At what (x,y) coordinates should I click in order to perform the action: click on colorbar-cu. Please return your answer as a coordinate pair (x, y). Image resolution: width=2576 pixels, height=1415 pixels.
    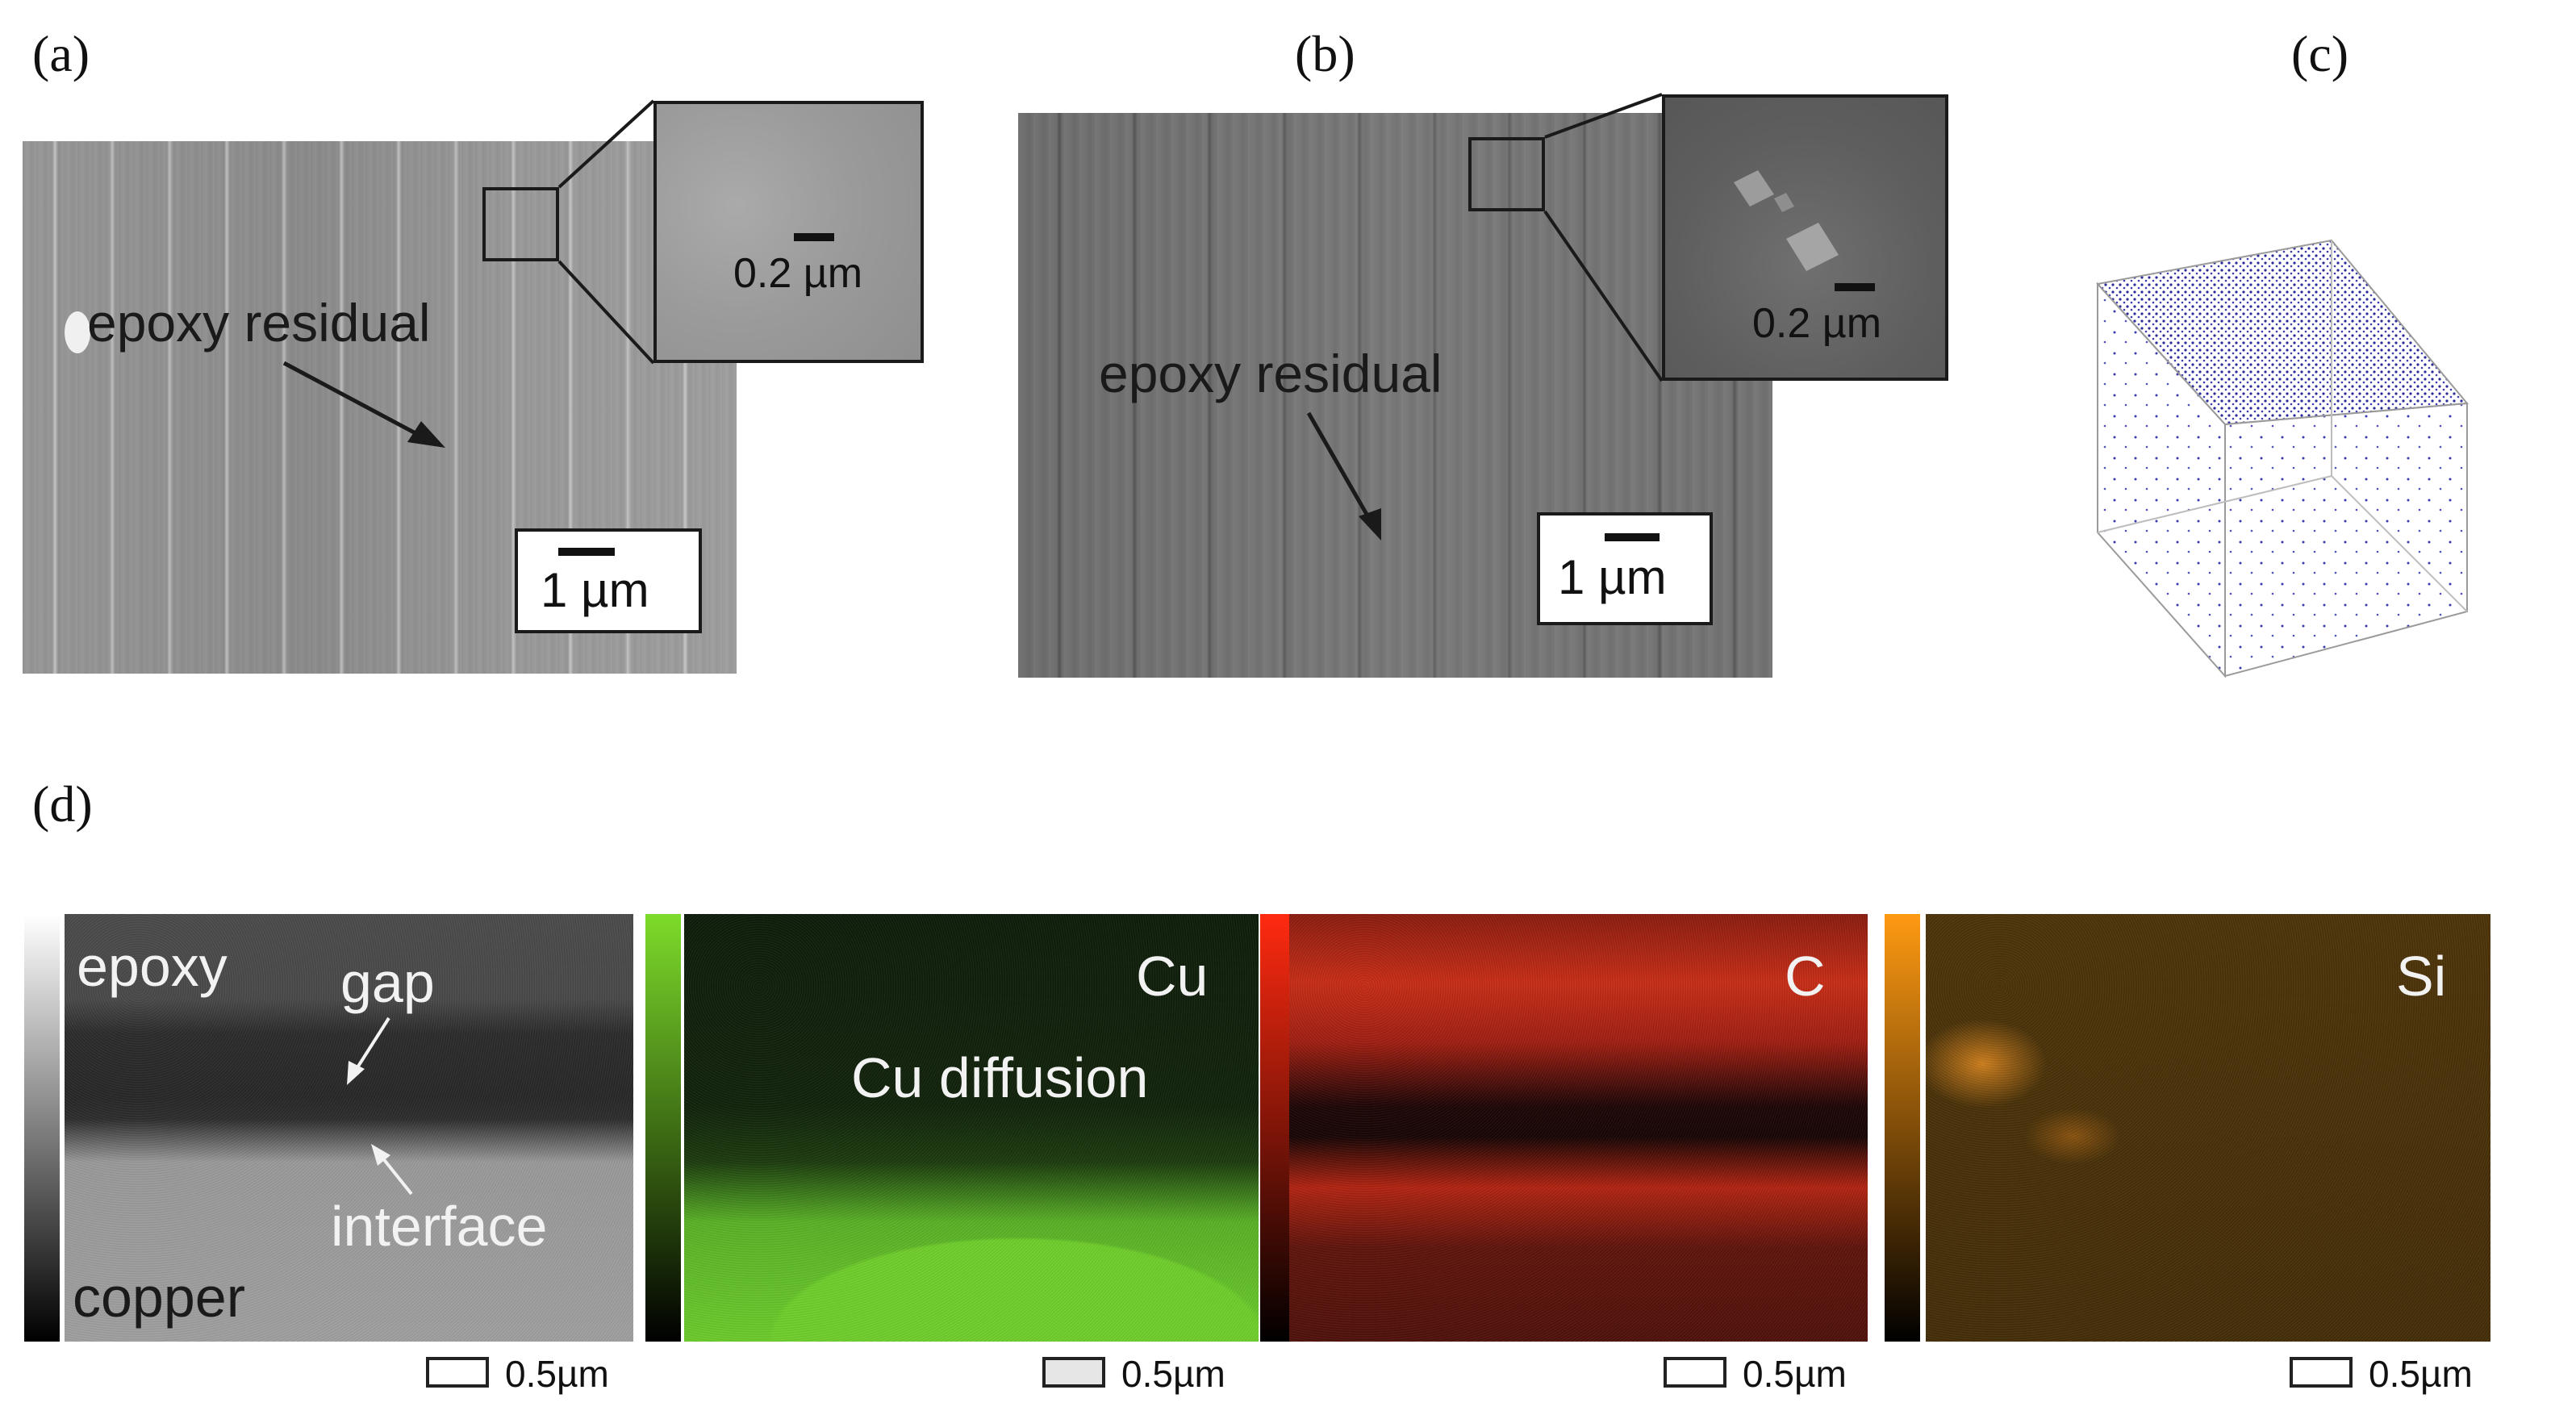
    Looking at the image, I should click on (663, 1128).